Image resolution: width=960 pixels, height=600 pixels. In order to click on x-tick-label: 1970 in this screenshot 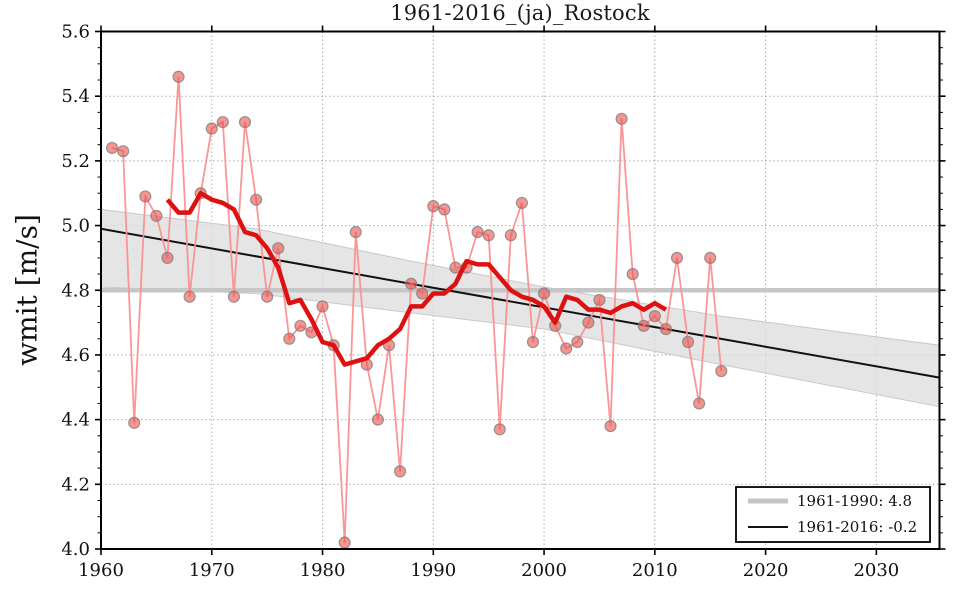, I will do `click(212, 570)`.